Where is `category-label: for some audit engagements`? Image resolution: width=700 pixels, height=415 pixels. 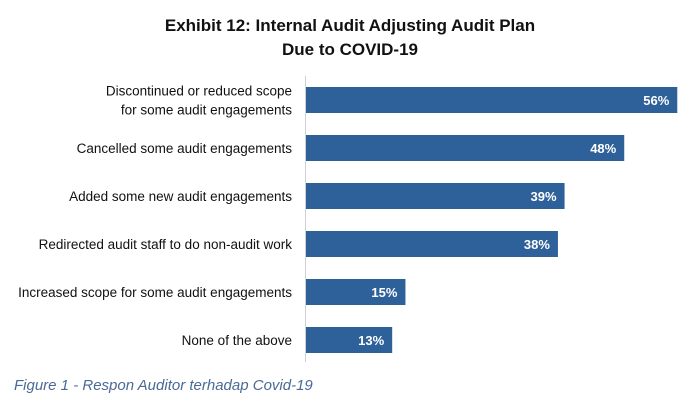
category-label: for some audit engagements is located at coordinates (206, 110).